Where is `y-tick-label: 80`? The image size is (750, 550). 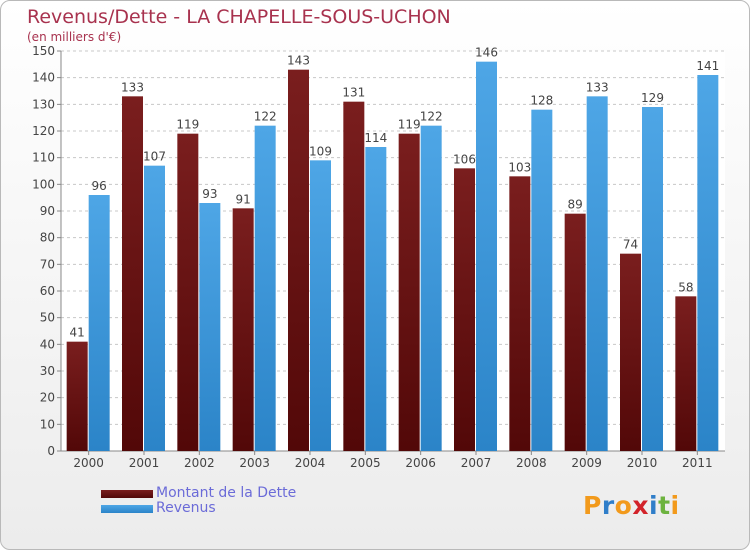 y-tick-label: 80 is located at coordinates (47, 238).